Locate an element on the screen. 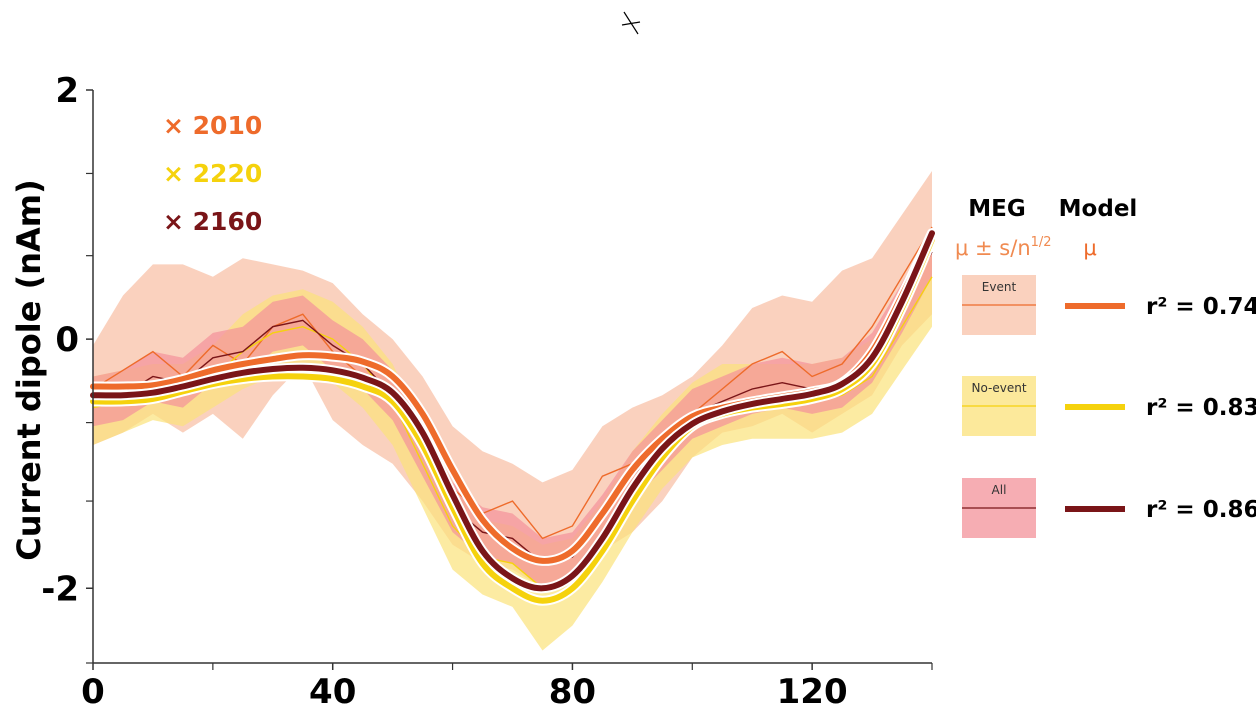 Image resolution: width=1256 pixels, height=706 pixels. x-tick-label-0: 0 is located at coordinates (93, 689).